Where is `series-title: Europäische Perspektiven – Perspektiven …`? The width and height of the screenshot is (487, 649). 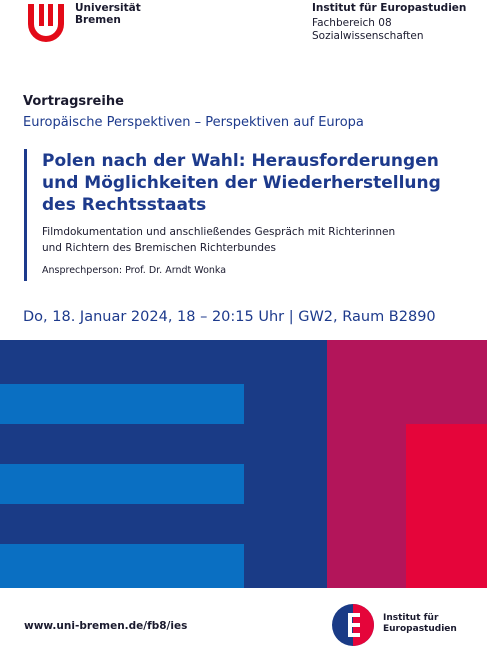 series-title: Europäische Perspektiven – Perspektiven … is located at coordinates (193, 122).